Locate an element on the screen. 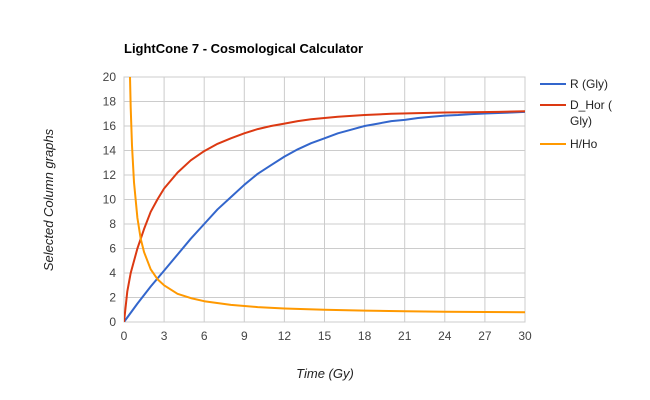  legend-item-h-ho: H/Ho is located at coordinates (569, 144).